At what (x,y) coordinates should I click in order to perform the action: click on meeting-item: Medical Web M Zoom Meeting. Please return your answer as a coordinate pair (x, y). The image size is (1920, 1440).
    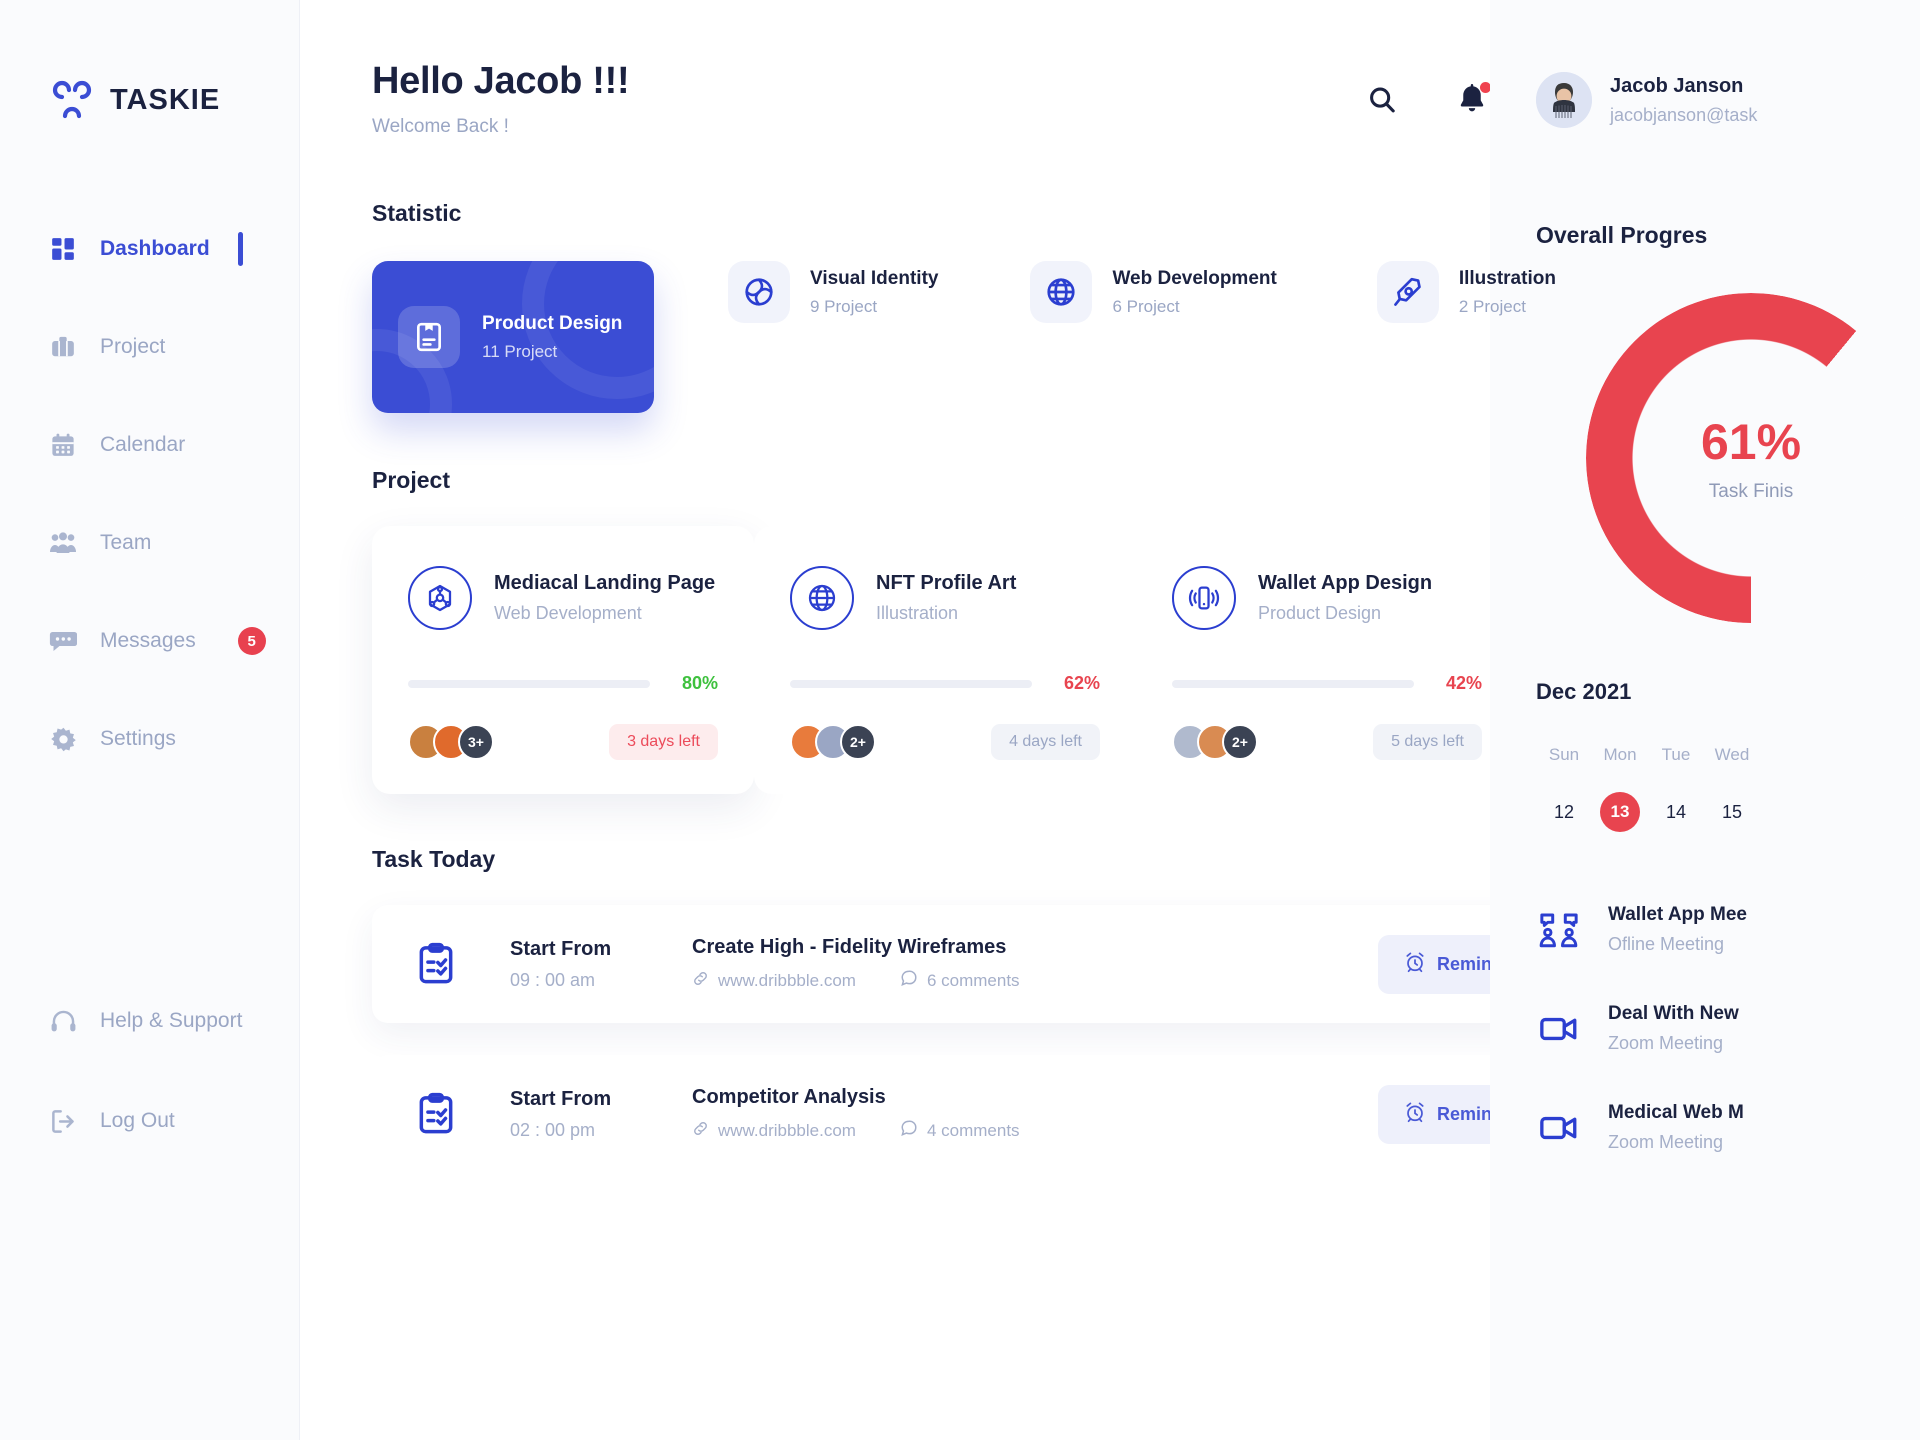
    Looking at the image, I should click on (1728, 1127).